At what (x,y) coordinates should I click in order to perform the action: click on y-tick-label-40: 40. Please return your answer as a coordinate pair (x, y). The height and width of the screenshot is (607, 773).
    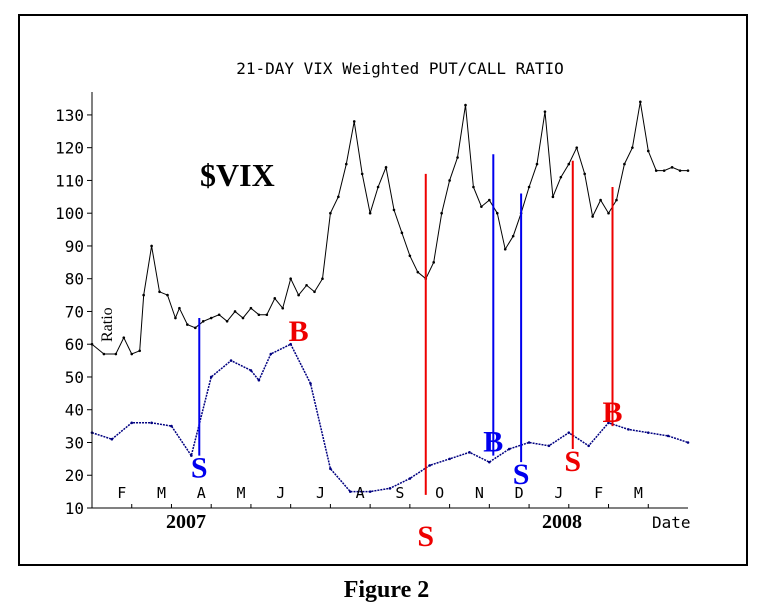
    Looking at the image, I should click on (74, 410).